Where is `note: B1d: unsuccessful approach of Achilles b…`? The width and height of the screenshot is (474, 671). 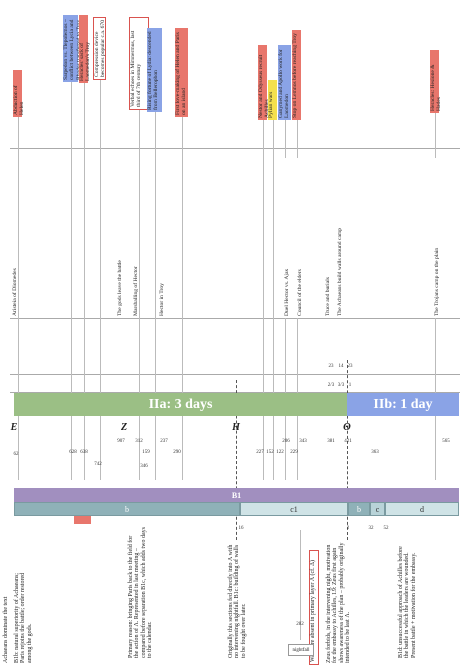
note: B1d: unsuccessful approach of Achilles b… is located at coordinates (407, 602).